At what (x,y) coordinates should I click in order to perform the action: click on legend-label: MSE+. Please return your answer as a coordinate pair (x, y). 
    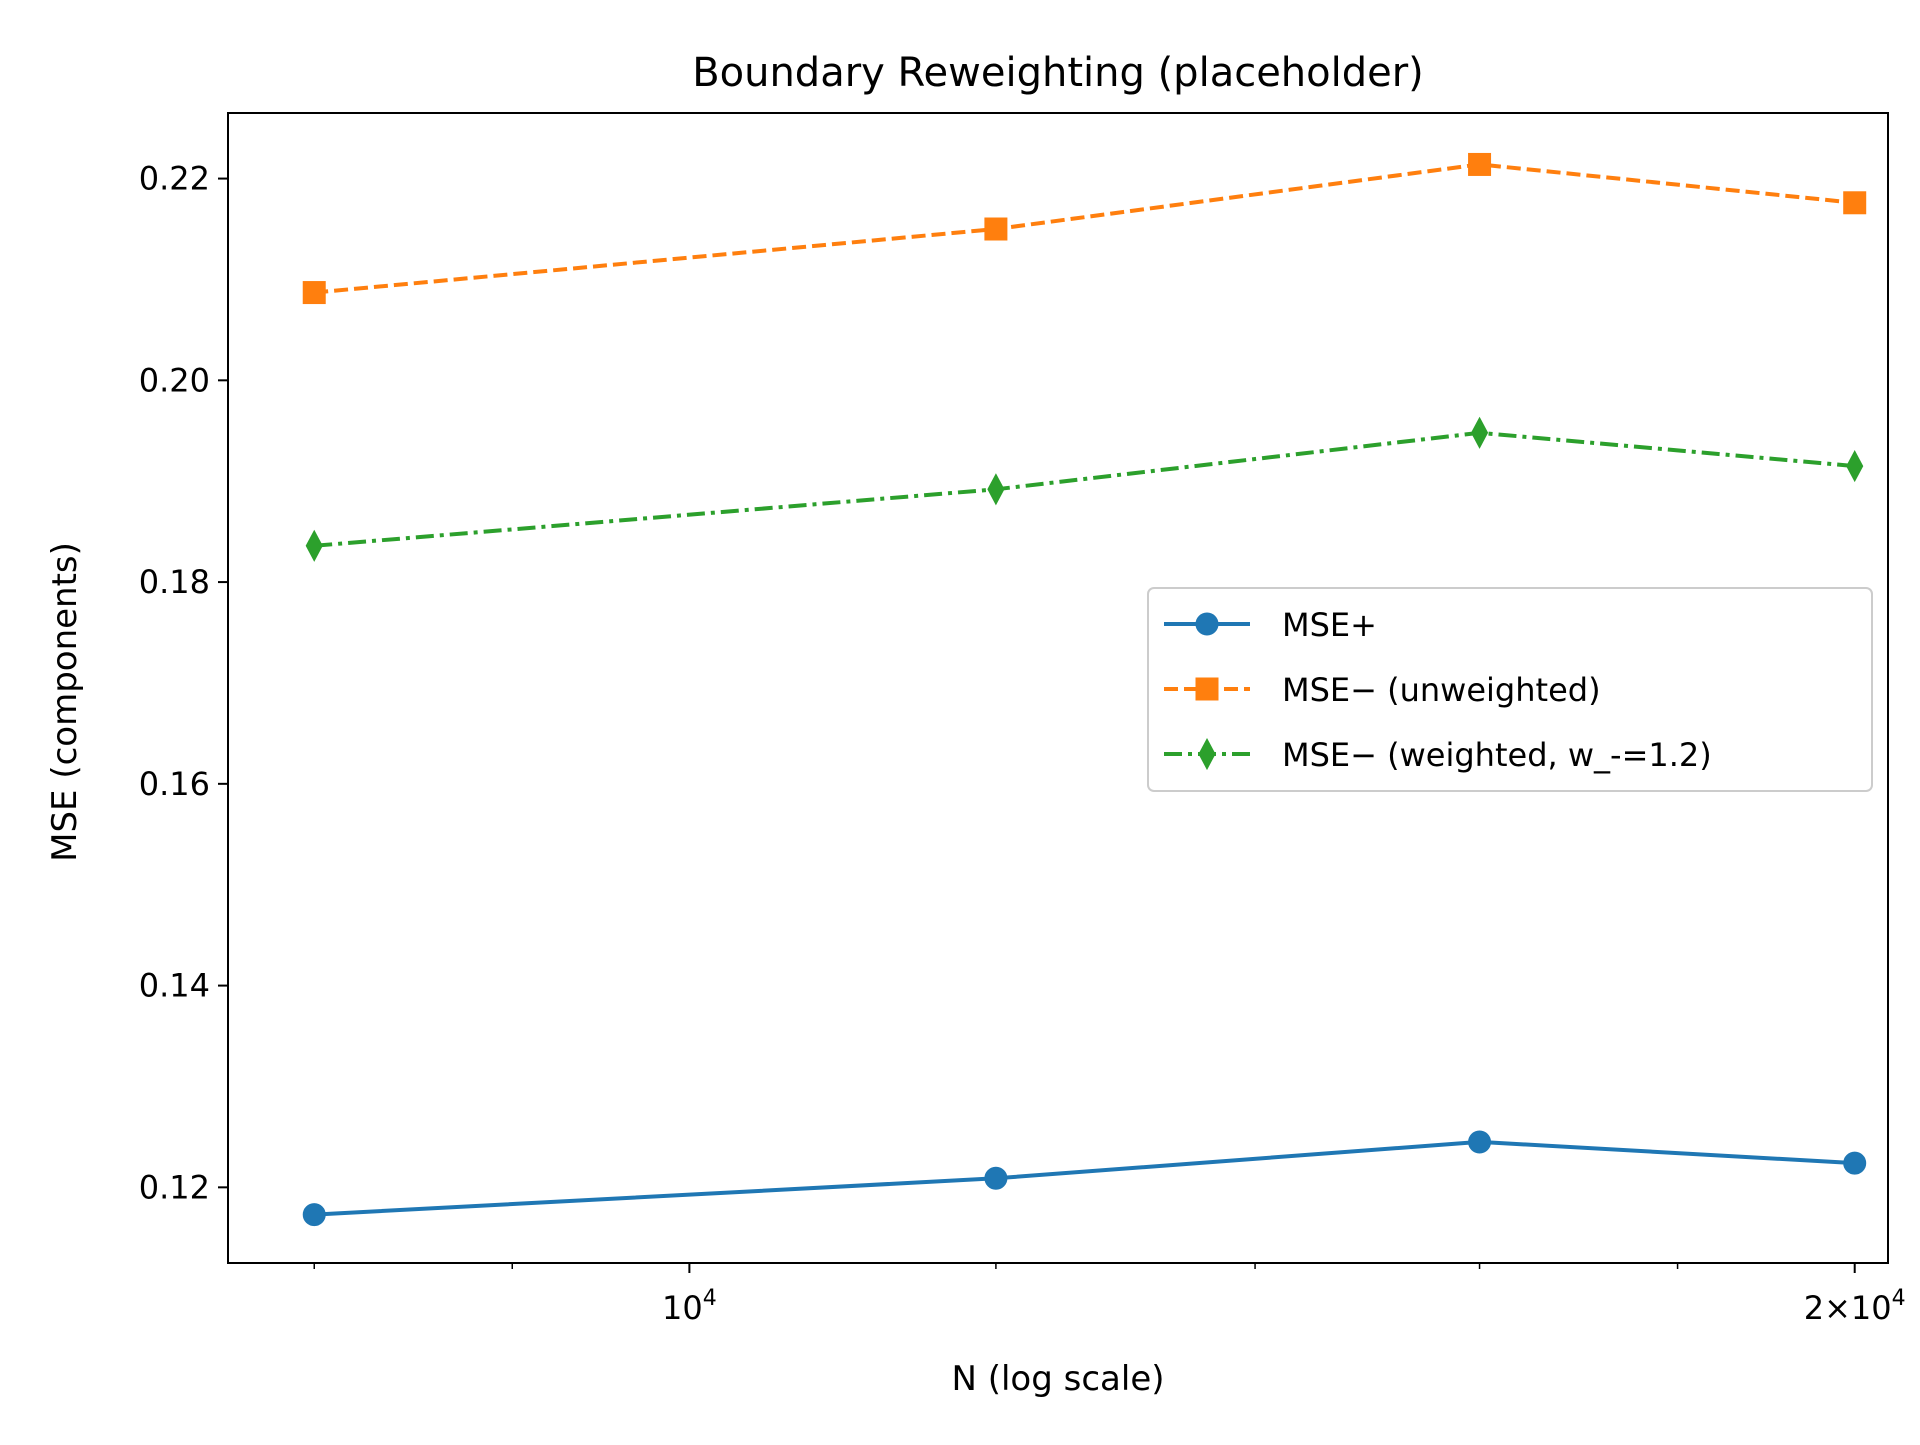
    Looking at the image, I should click on (1329, 625).